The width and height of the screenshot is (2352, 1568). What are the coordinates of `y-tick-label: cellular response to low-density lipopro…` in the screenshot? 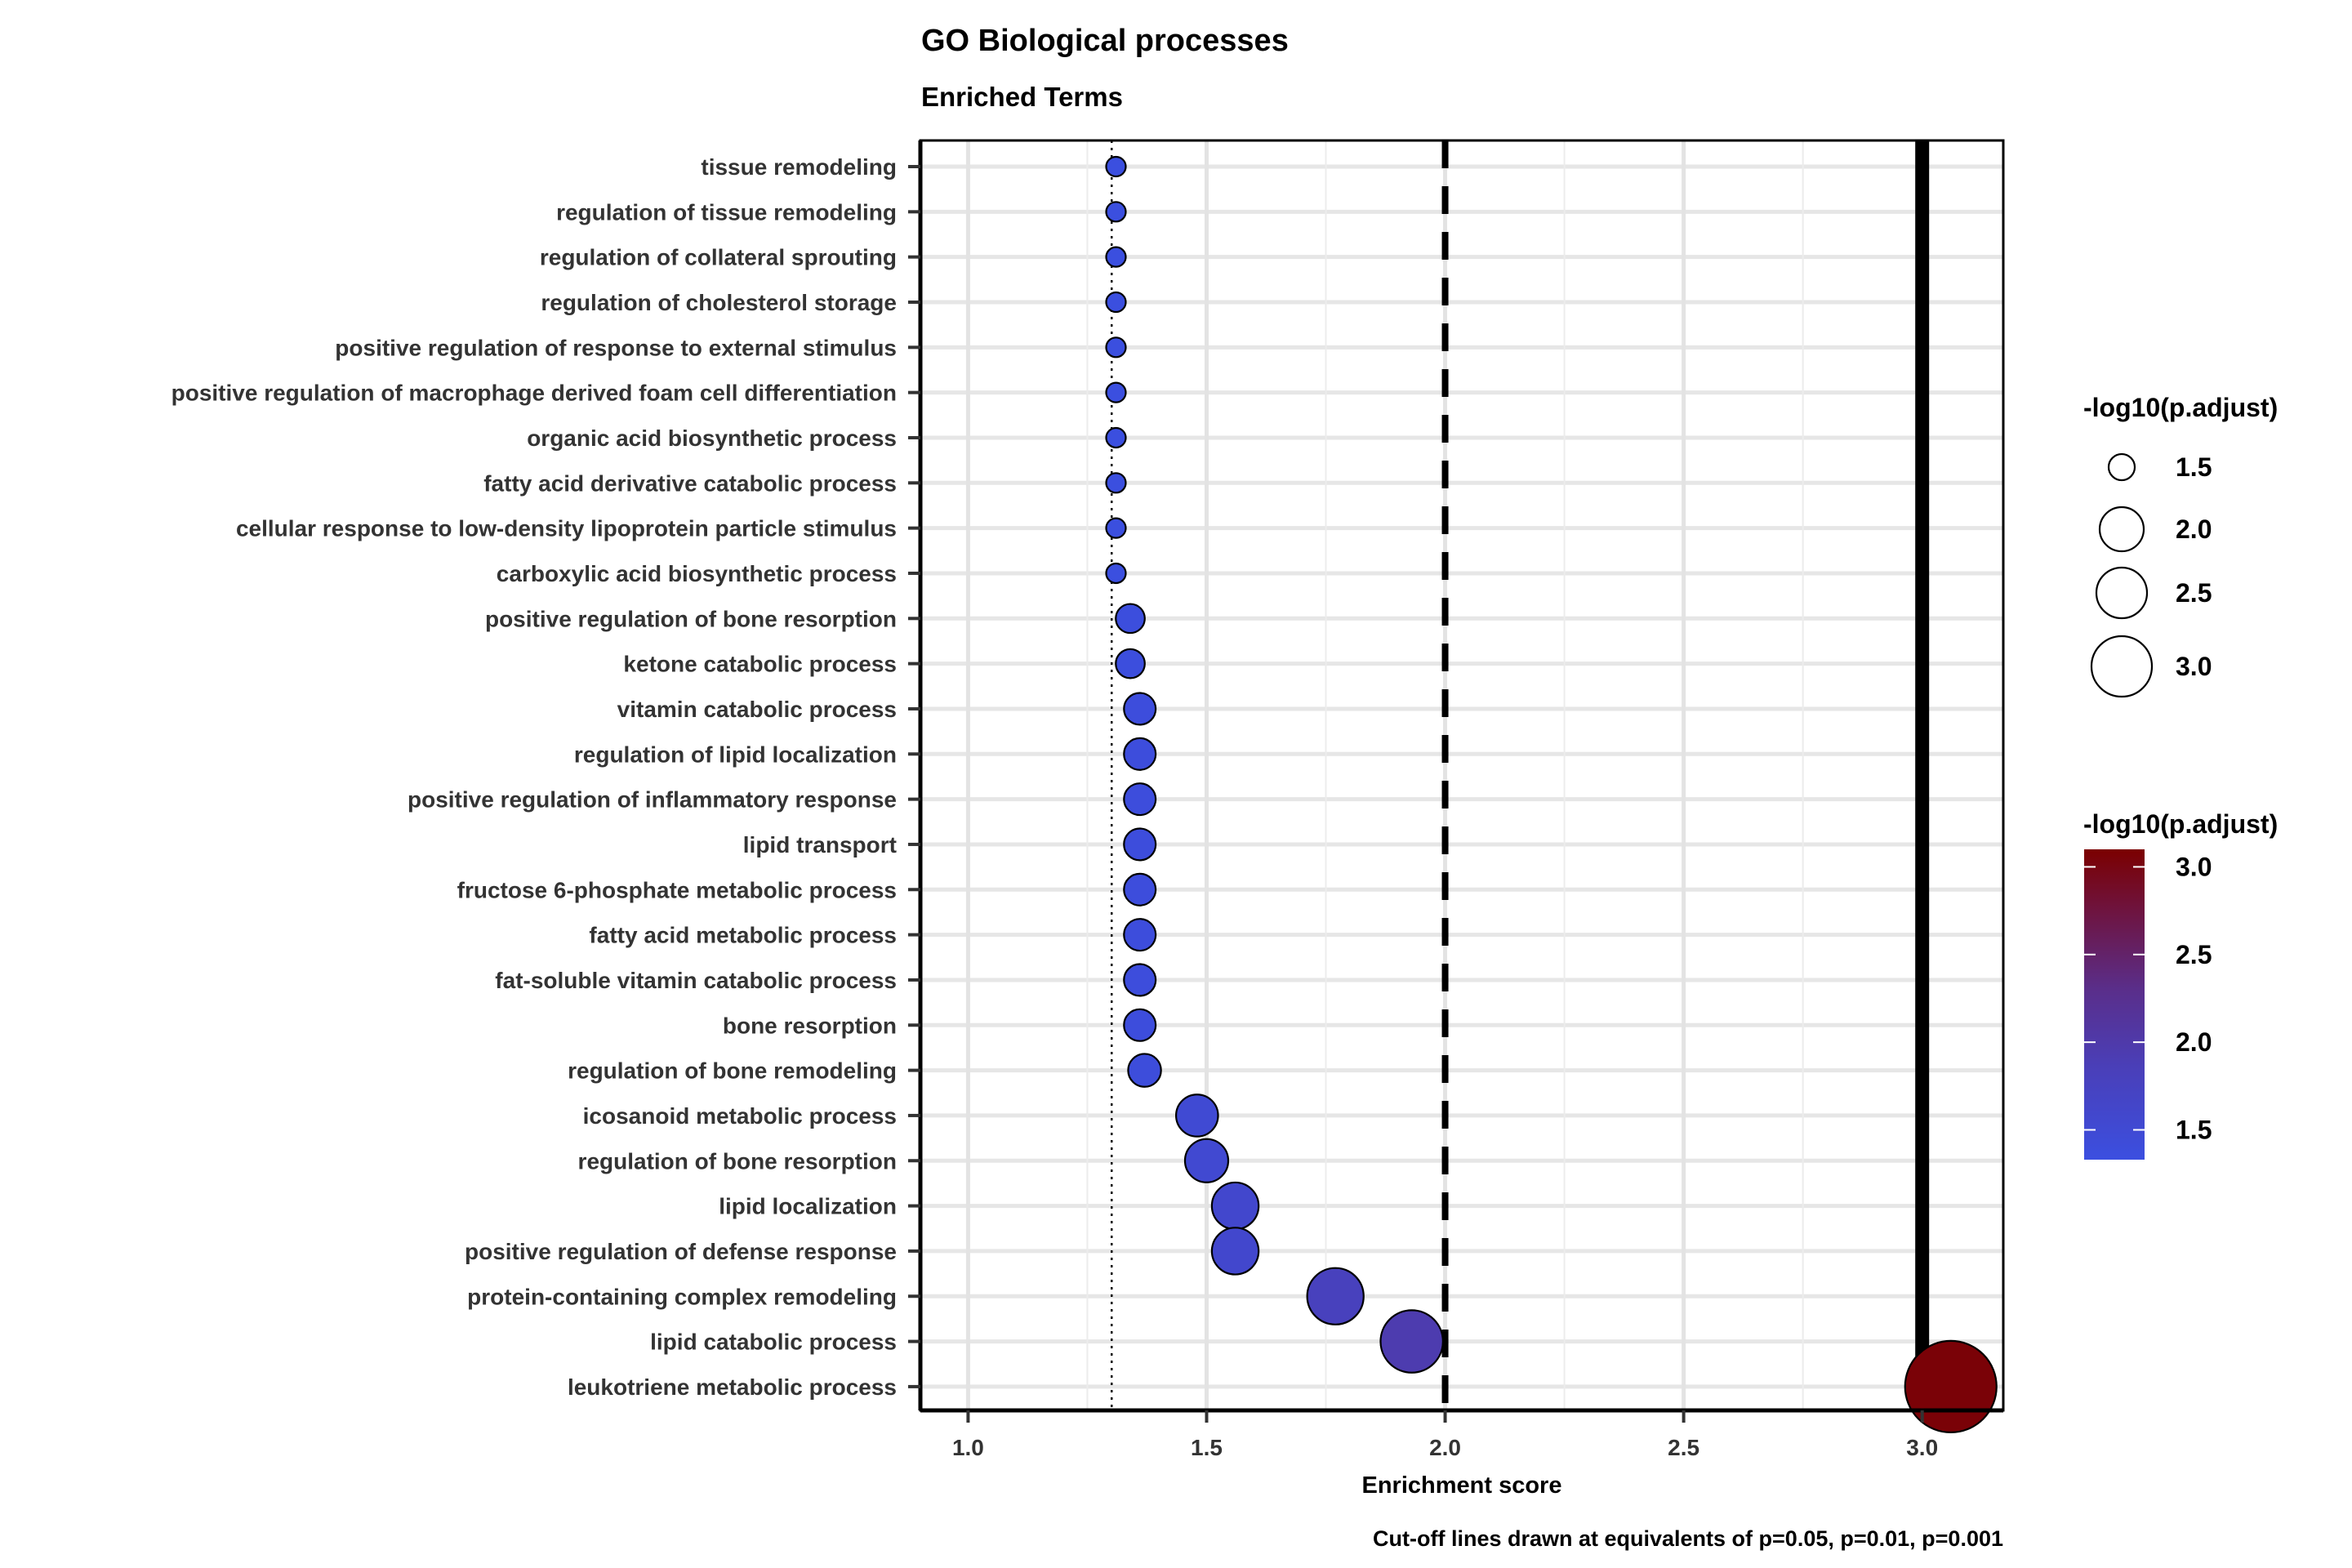 It's located at (566, 528).